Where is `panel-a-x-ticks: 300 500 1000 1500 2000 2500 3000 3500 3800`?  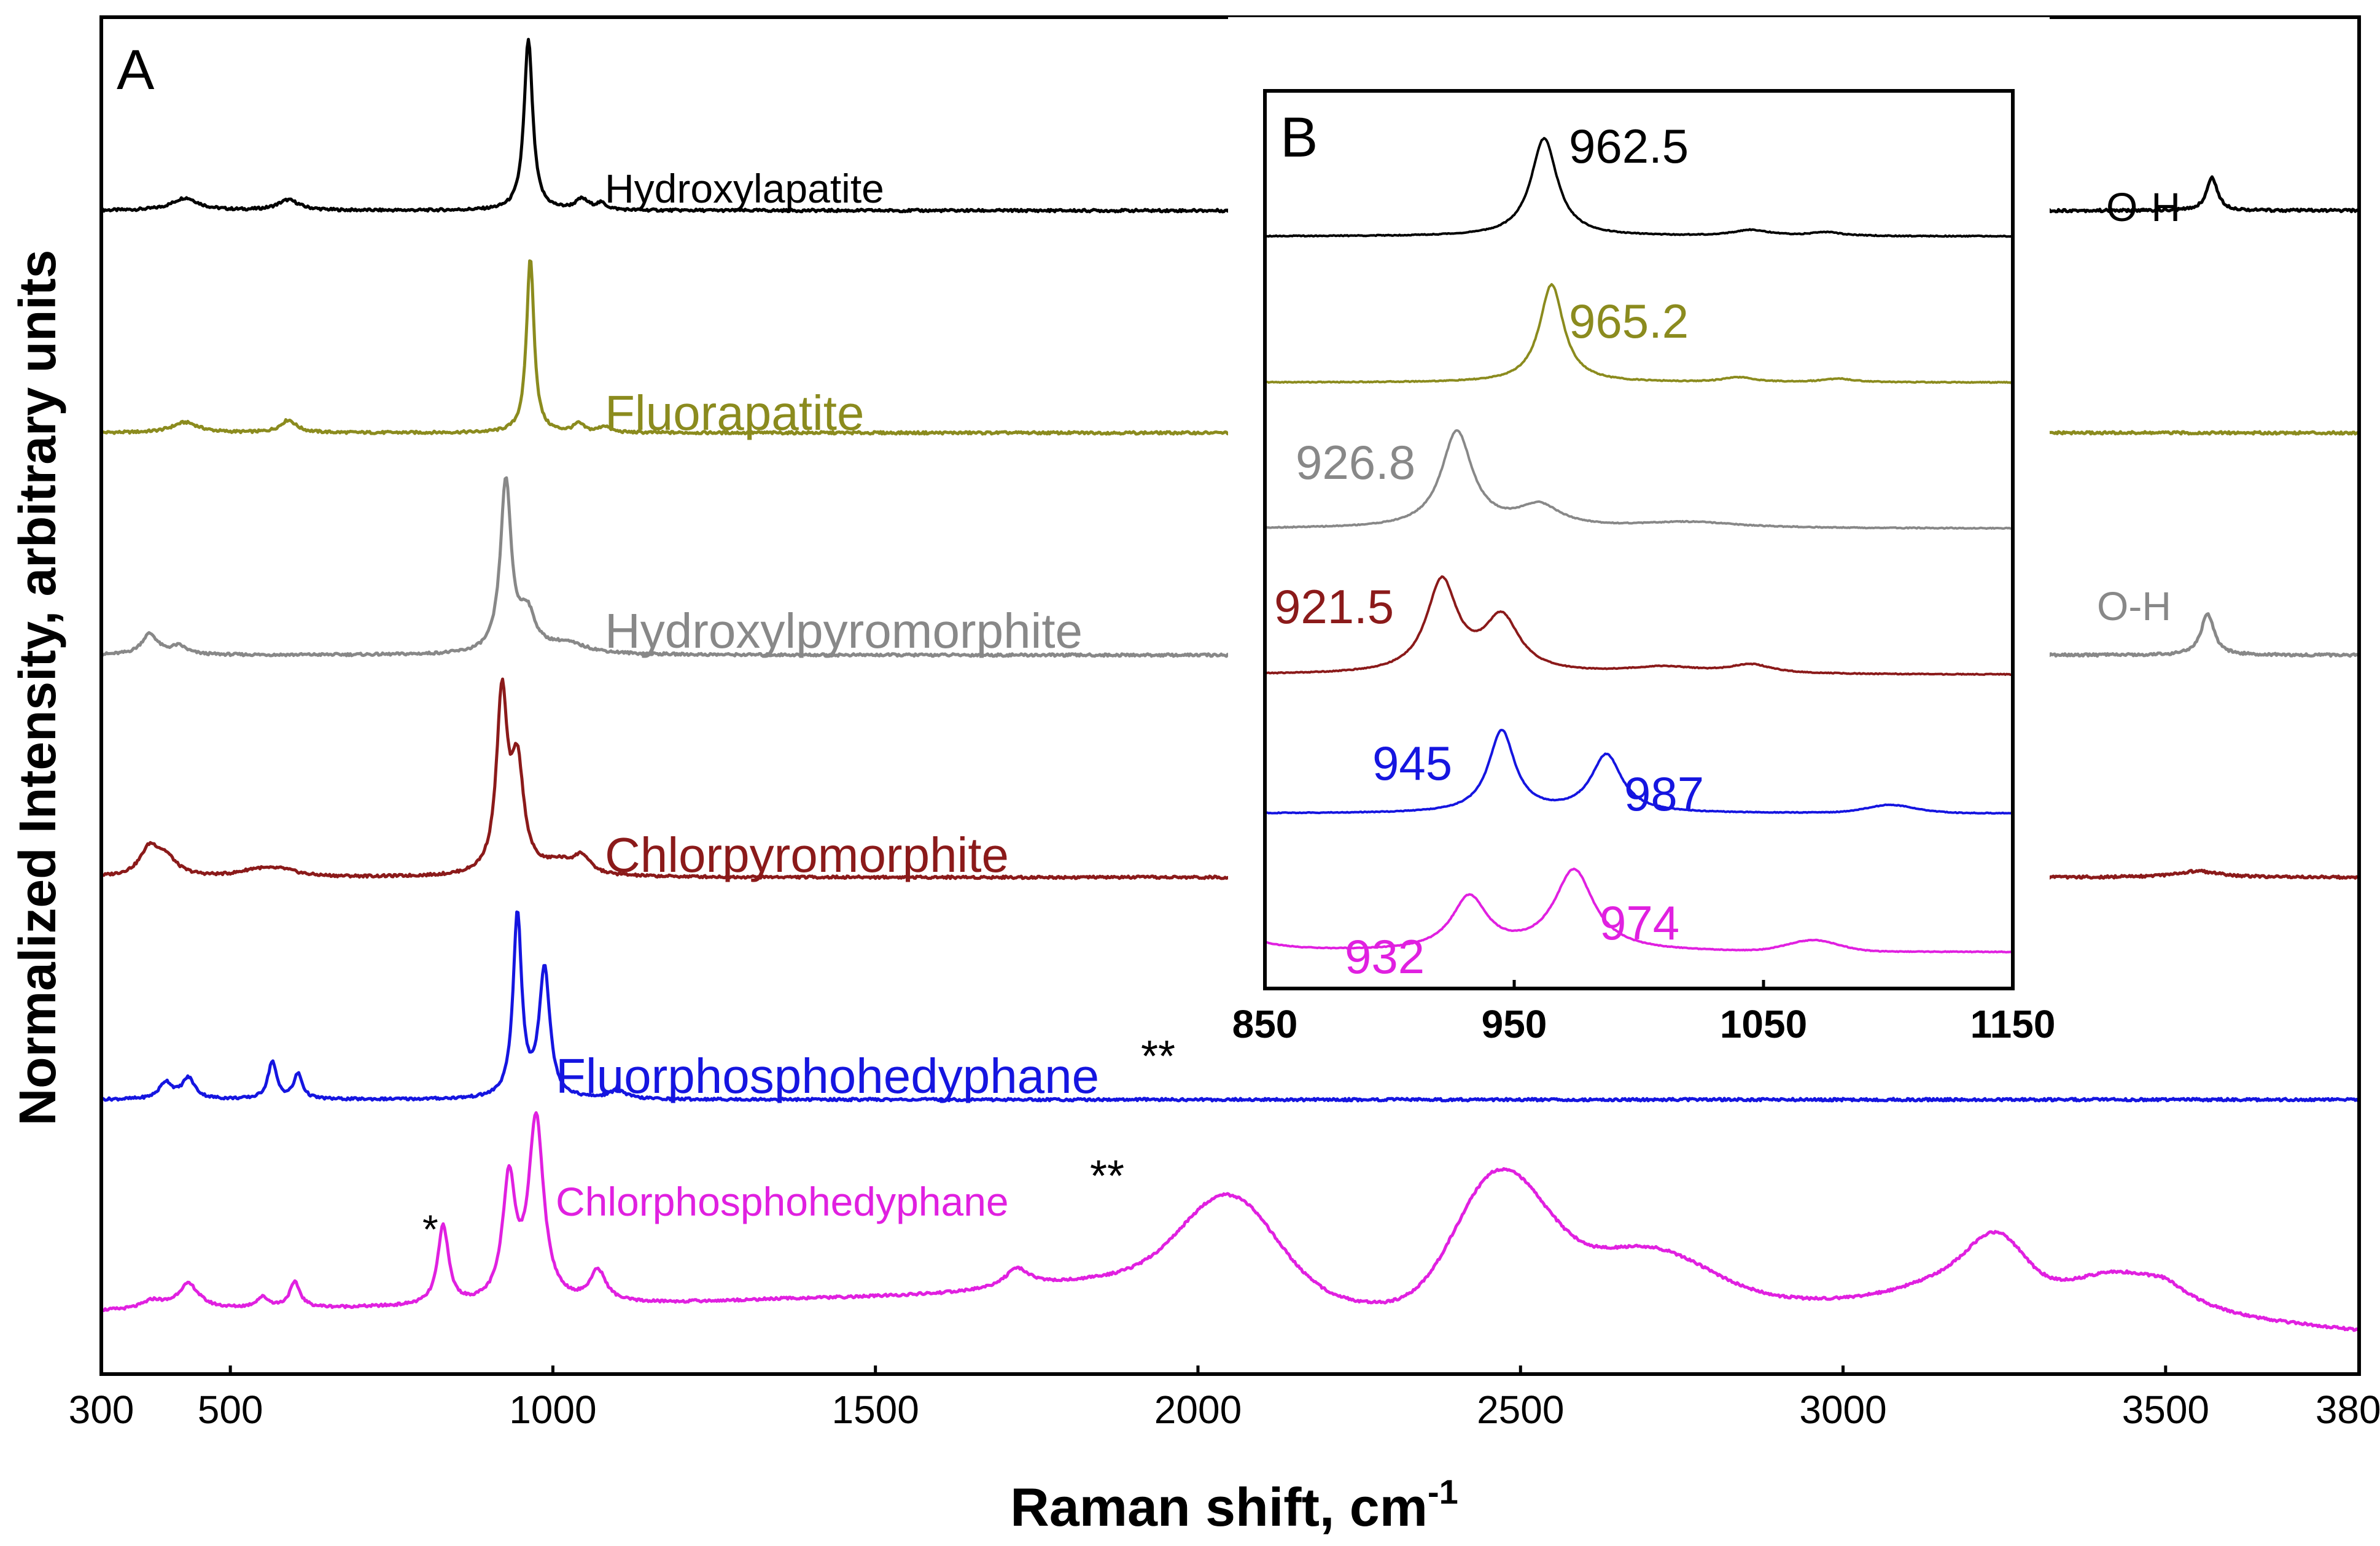
panel-a-x-ticks: 300 500 1000 1500 2000 2500 3000 3500 3800 is located at coordinates (1224, 1398).